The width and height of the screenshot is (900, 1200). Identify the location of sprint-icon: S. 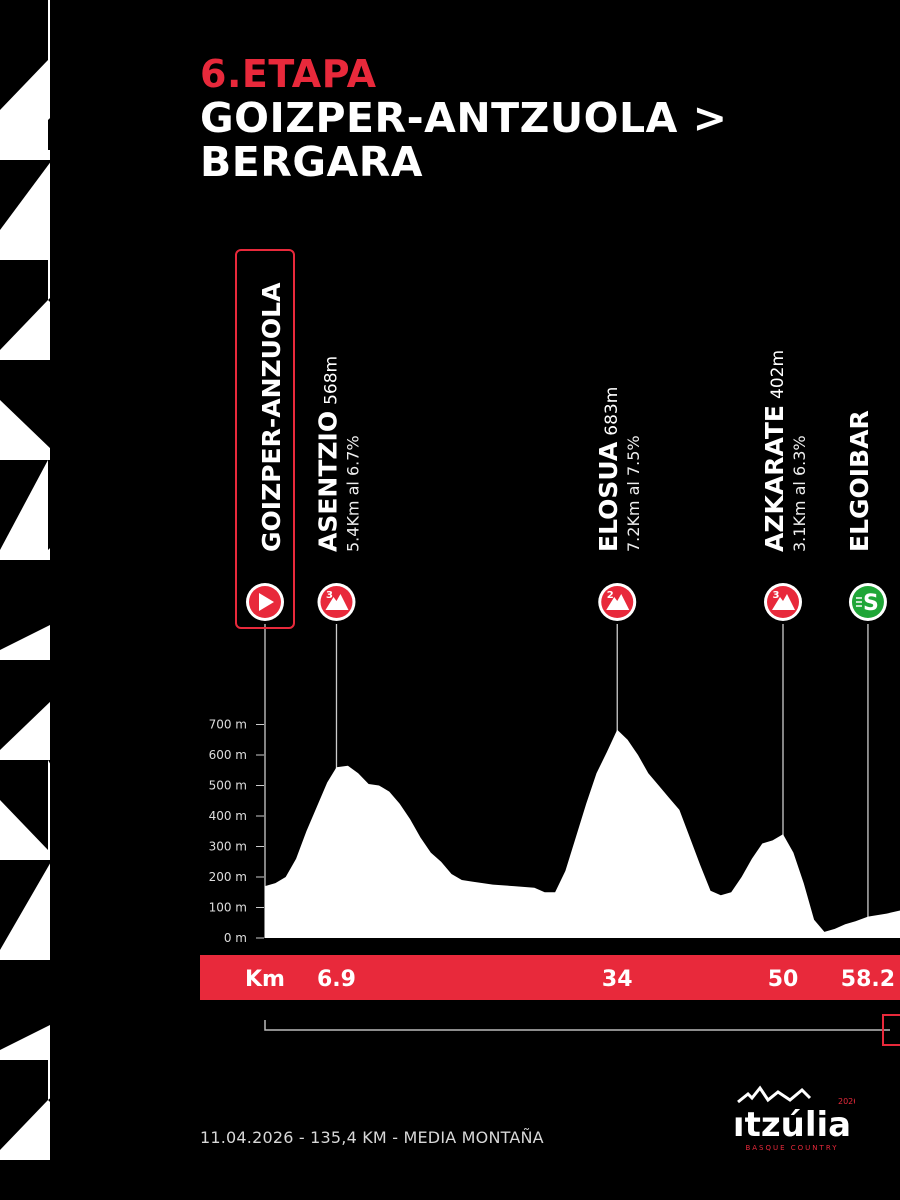
(867, 602).